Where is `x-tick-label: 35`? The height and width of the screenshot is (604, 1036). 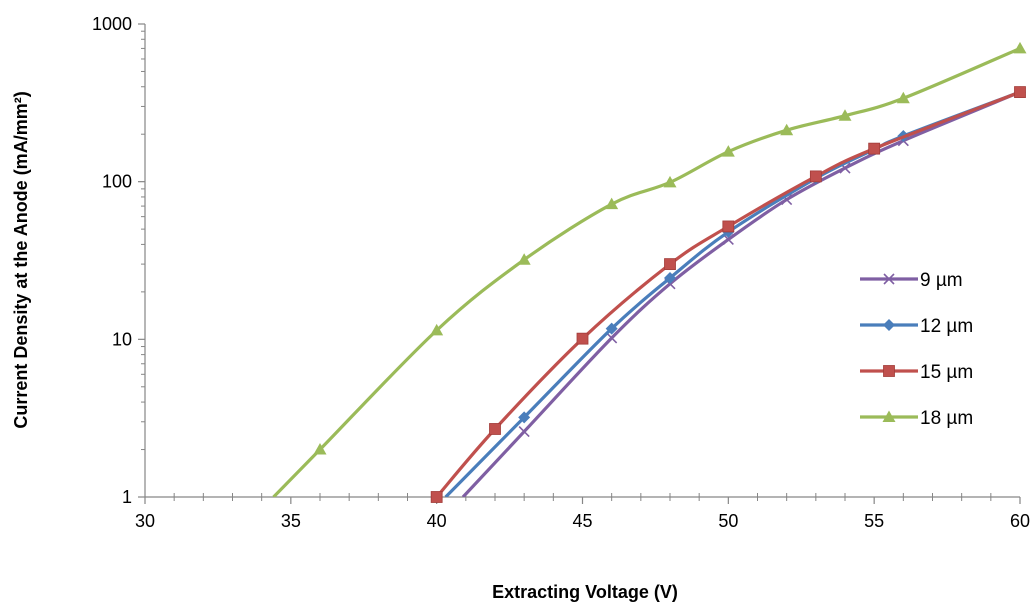 x-tick-label: 35 is located at coordinates (291, 521).